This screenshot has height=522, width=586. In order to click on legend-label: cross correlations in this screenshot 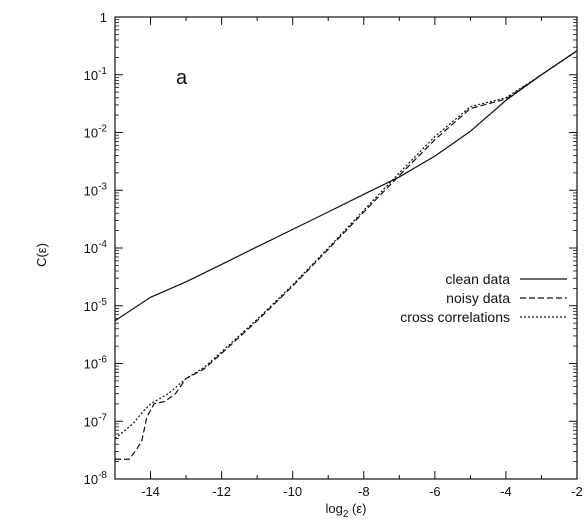, I will do `click(455, 317)`.